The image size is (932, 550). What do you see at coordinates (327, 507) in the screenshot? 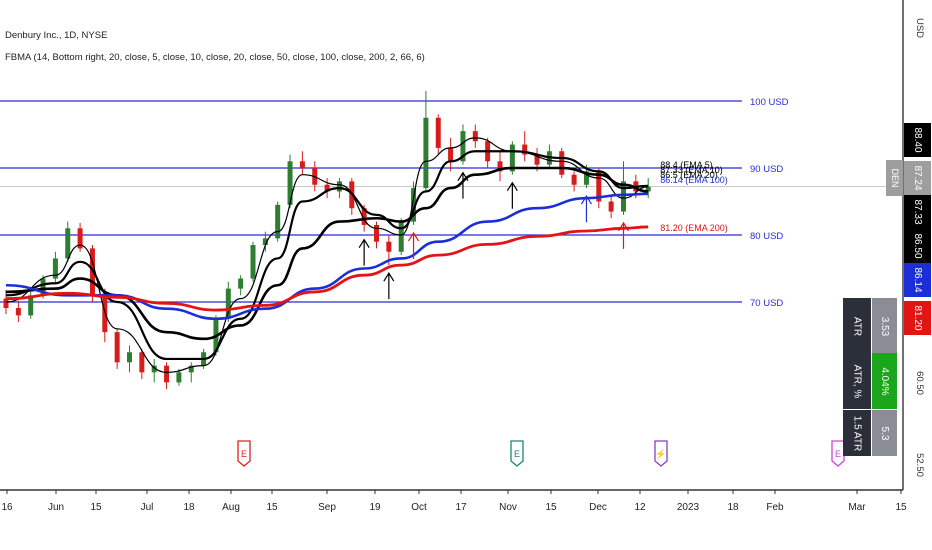
I see `time-tick-label: Sep` at bounding box center [327, 507].